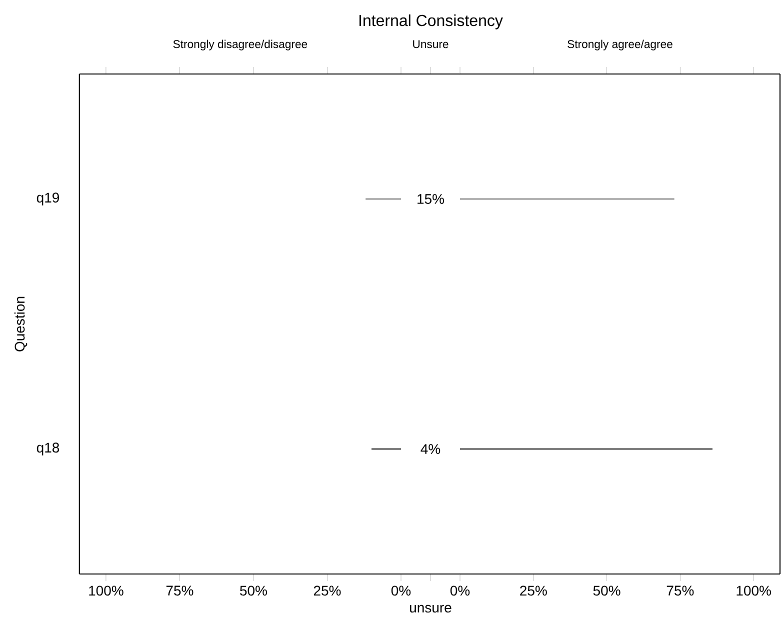  What do you see at coordinates (431, 608) in the screenshot?
I see `text: unsure` at bounding box center [431, 608].